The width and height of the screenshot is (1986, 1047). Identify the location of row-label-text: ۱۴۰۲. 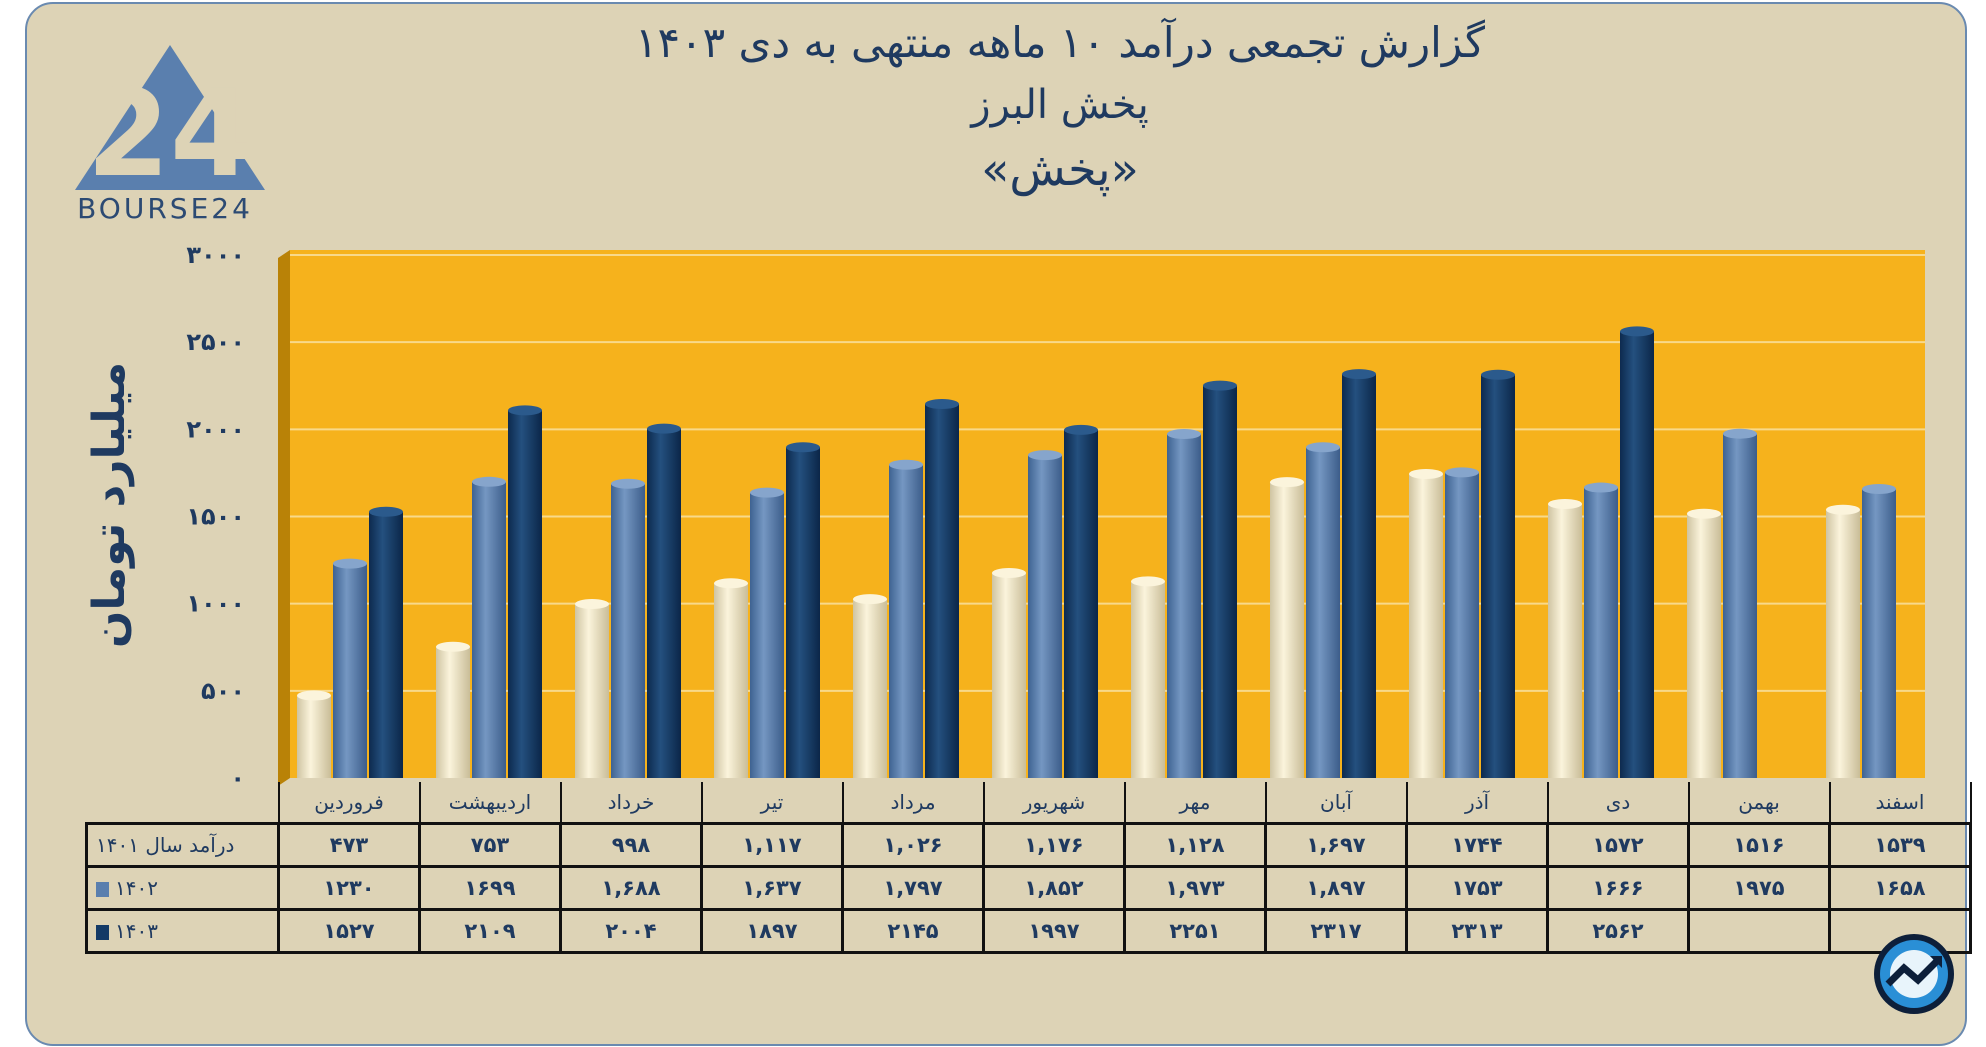
(136, 888).